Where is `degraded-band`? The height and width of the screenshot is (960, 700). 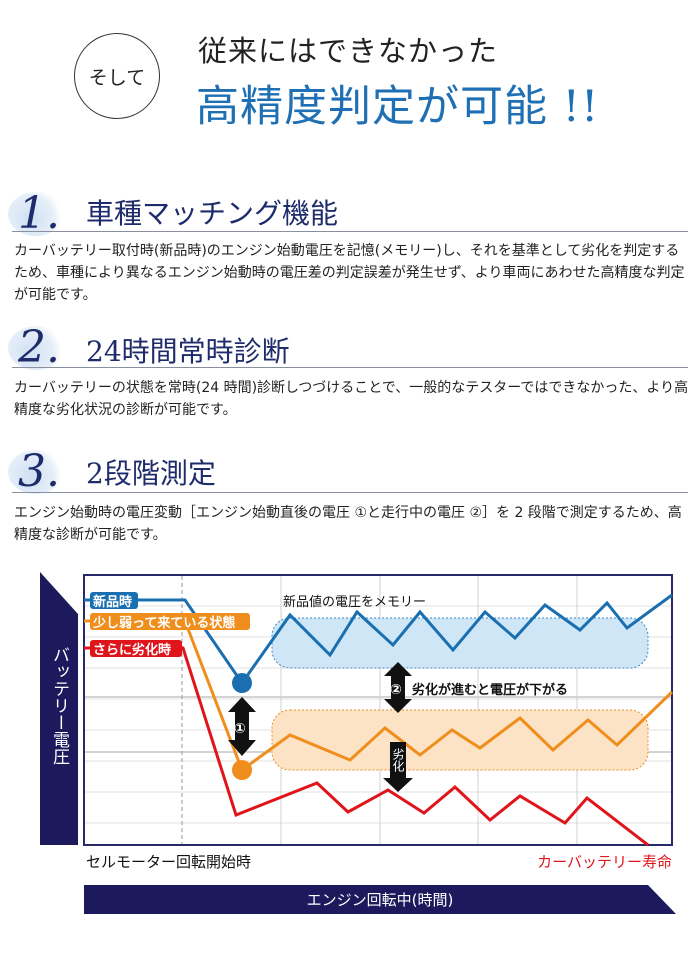 degraded-band is located at coordinates (460, 740).